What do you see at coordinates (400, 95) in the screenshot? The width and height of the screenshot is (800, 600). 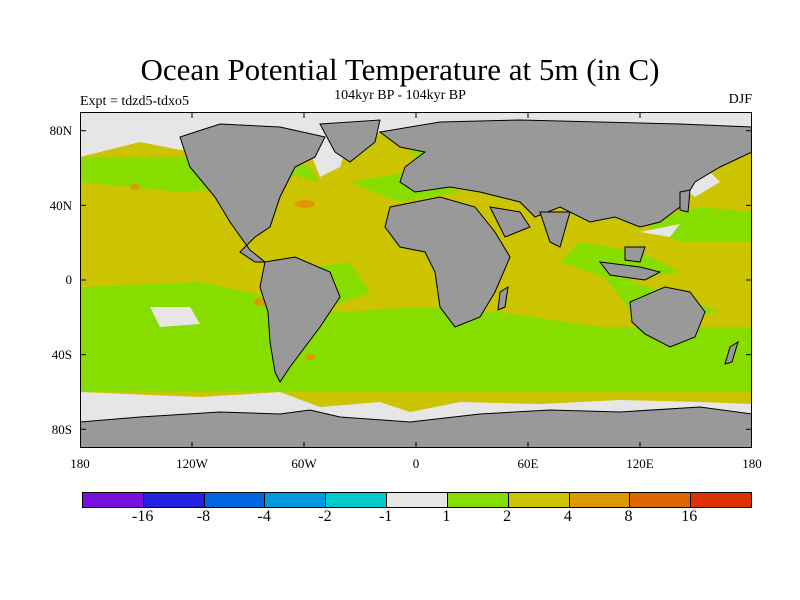 I see `map-subtitle: 104kyr BP - 104kyr BP` at bounding box center [400, 95].